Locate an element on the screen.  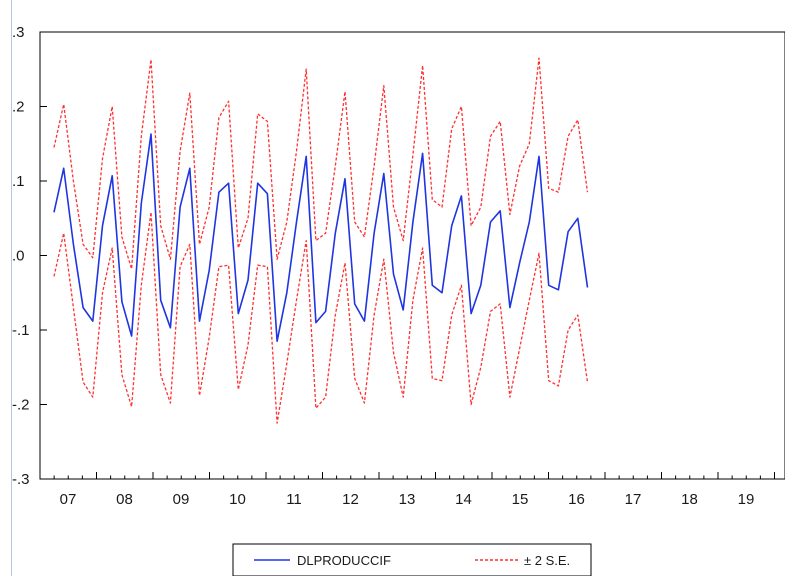
x-tick-label: 15 is located at coordinates (520, 499).